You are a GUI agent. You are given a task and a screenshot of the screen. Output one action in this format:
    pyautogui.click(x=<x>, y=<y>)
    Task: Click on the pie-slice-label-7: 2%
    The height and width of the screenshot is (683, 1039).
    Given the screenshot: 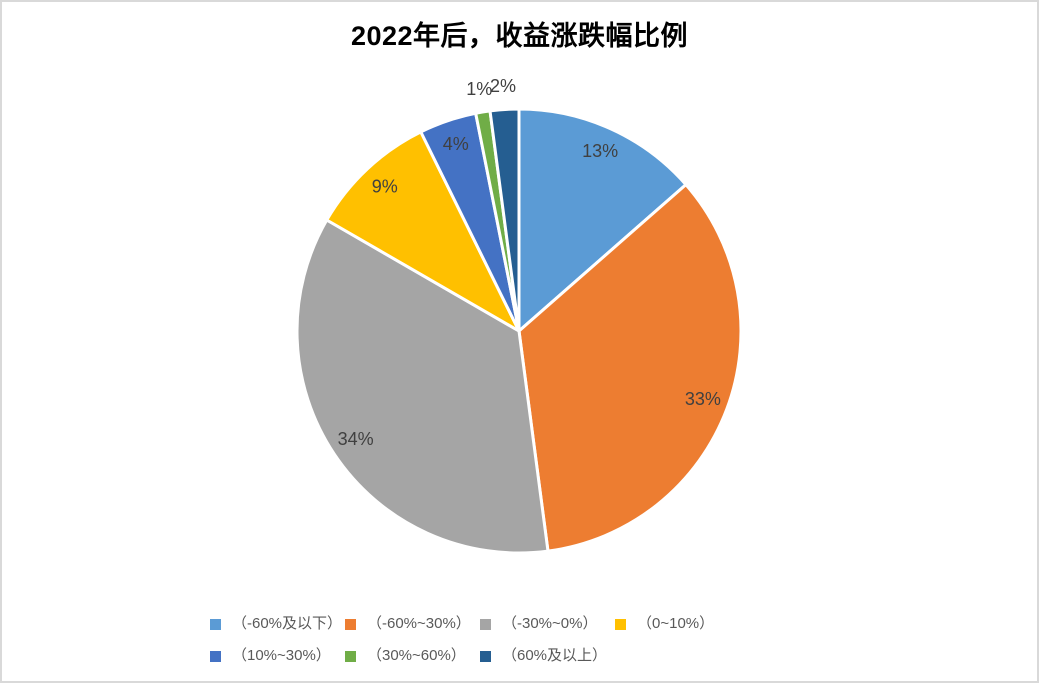 What is the action you would take?
    pyautogui.click(x=503, y=86)
    